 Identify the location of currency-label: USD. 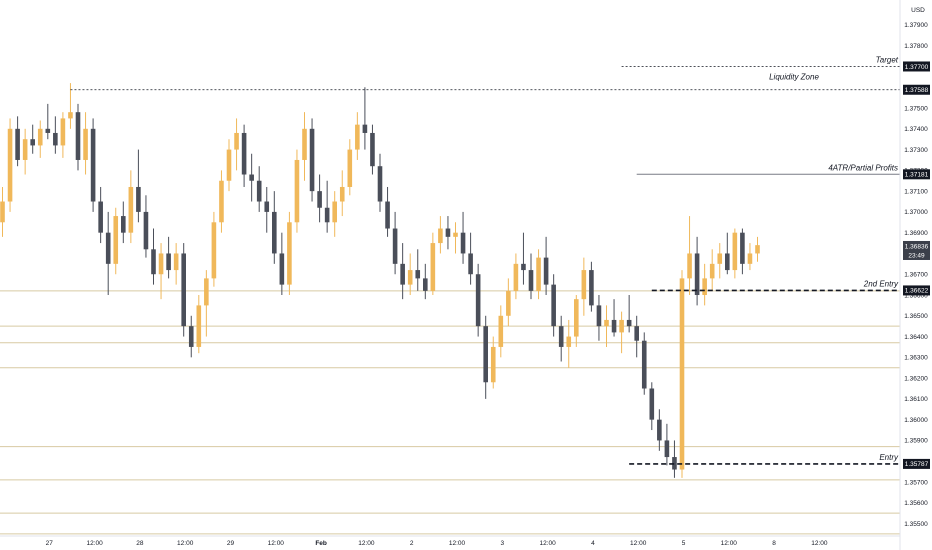
(918, 10).